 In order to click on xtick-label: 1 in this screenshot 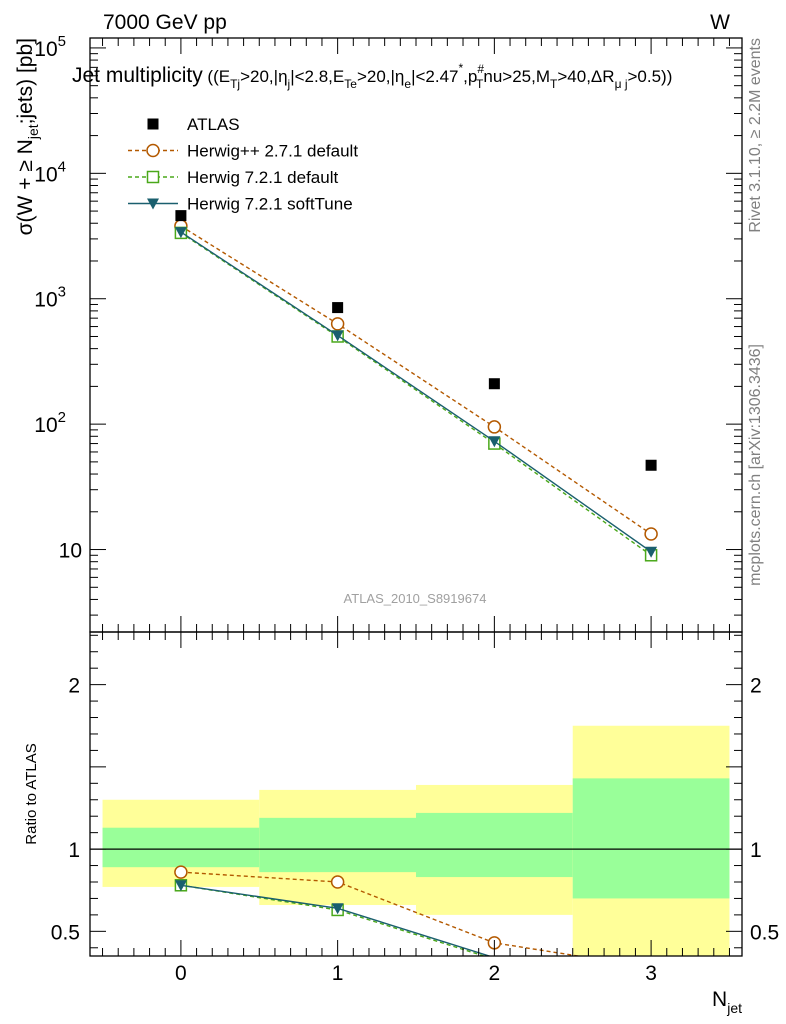, I will do `click(338, 973)`.